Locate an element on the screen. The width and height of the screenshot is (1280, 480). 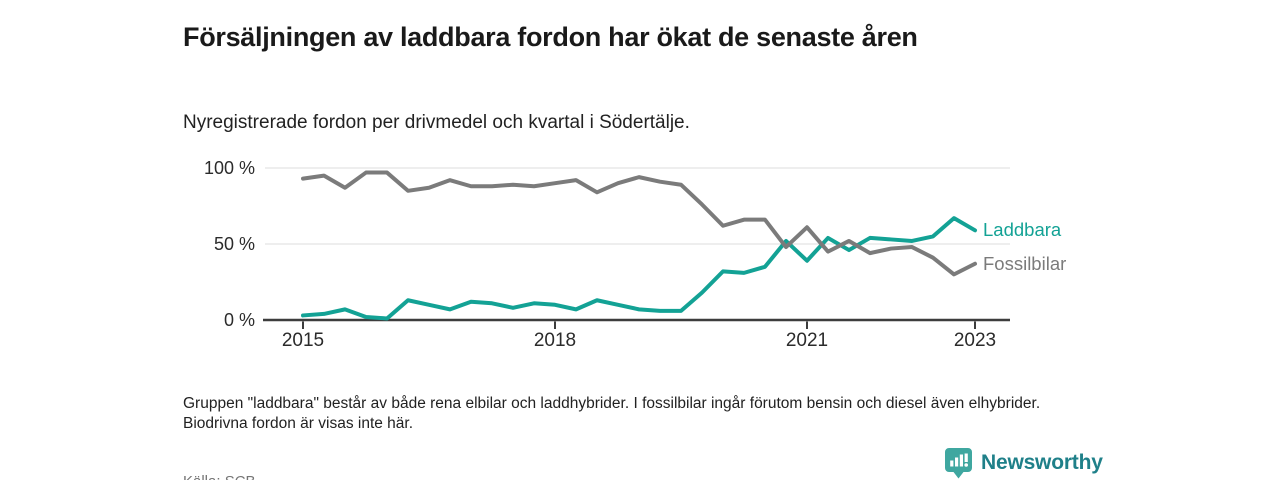
y-tick-label-0: 0 % is located at coordinates (239, 320).